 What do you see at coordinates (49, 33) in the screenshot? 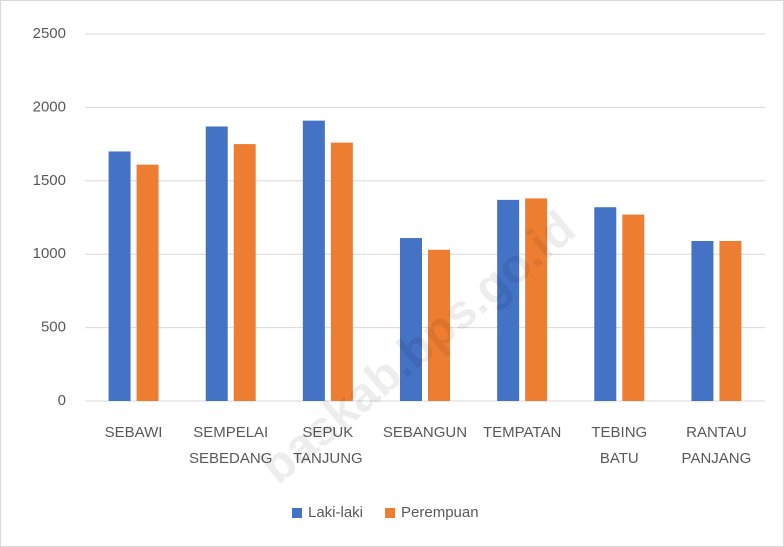
I see `y-tick-label: 2500` at bounding box center [49, 33].